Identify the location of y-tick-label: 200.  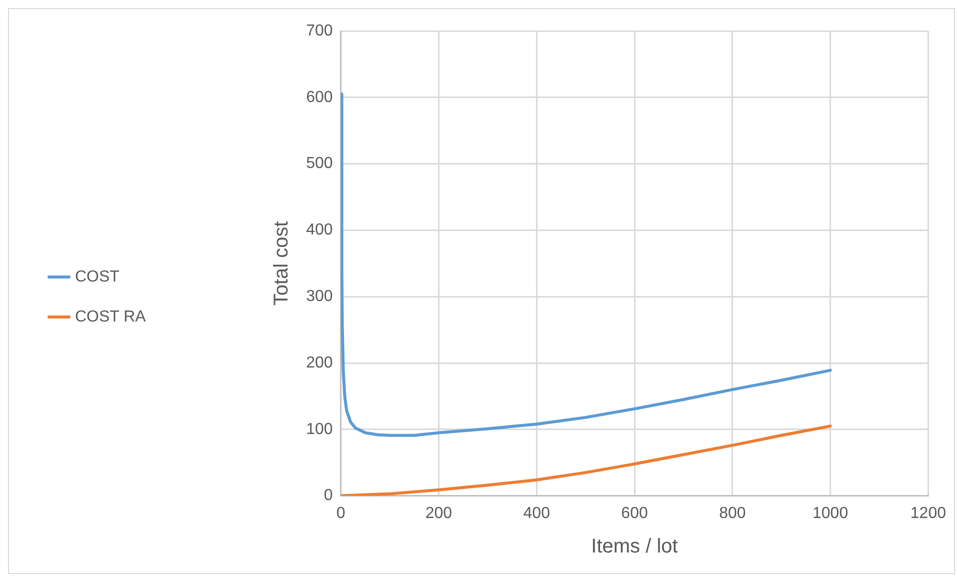
(319, 363).